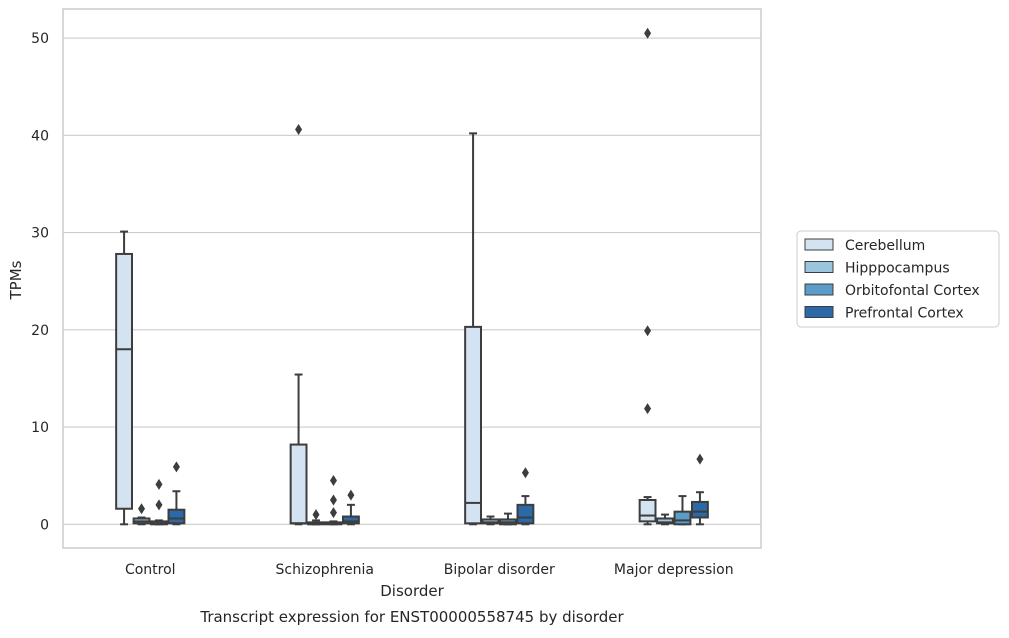 Image resolution: width=1009 pixels, height=638 pixels. What do you see at coordinates (40, 234) in the screenshot?
I see `y-tick-label: 30` at bounding box center [40, 234].